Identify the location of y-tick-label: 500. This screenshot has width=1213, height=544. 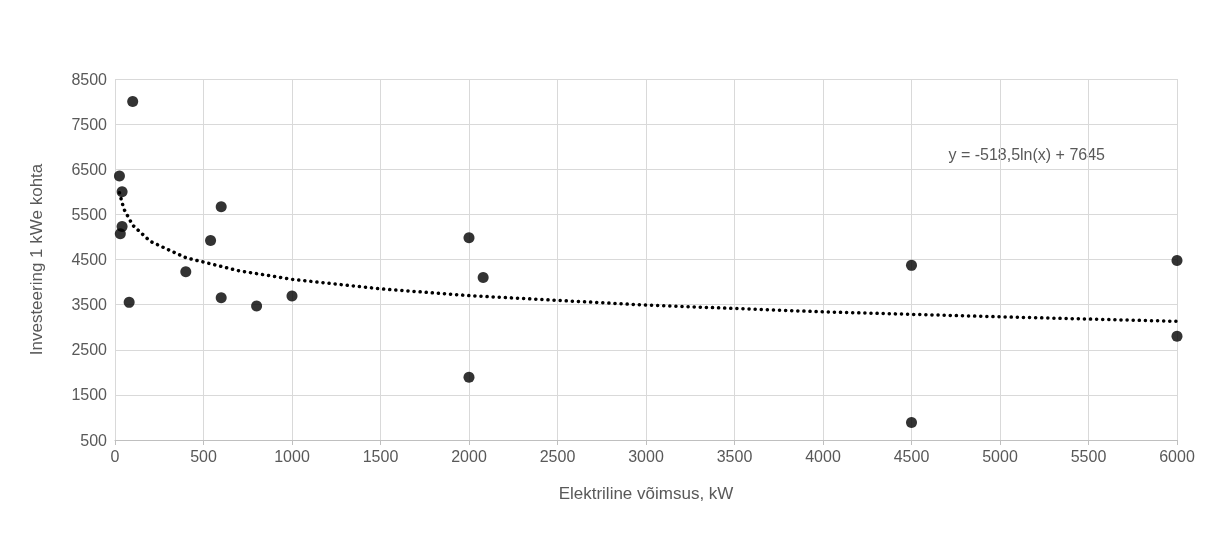
(94, 440).